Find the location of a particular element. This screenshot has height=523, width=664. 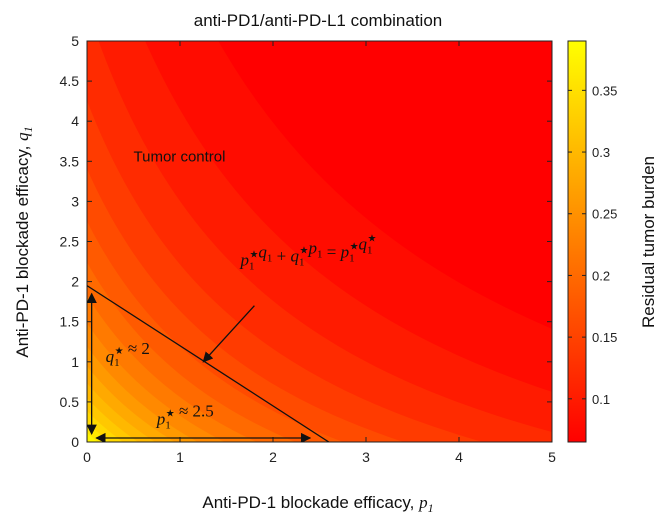

region-label: Tumor control is located at coordinates (180, 156).